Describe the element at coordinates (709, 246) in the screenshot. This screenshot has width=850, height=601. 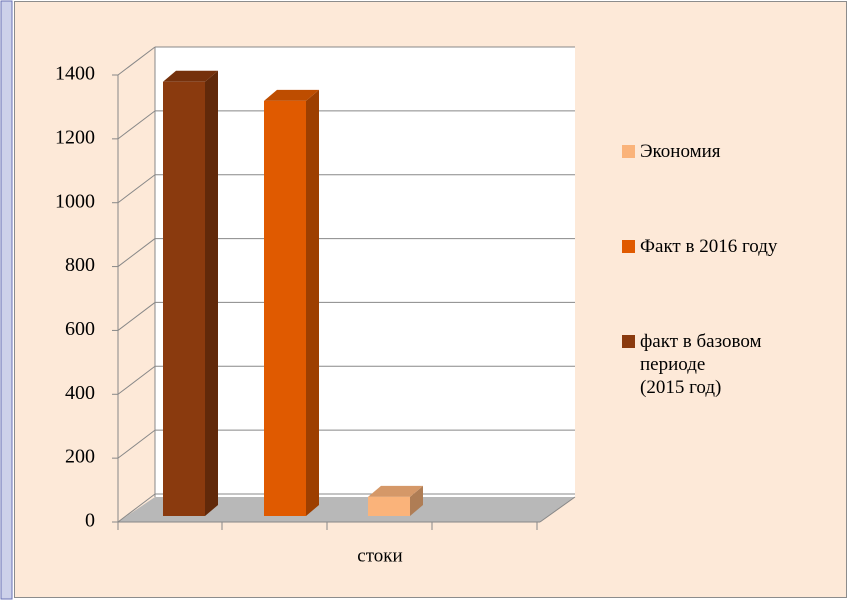
I see `legend-label: Факт в 2016 году` at that location.